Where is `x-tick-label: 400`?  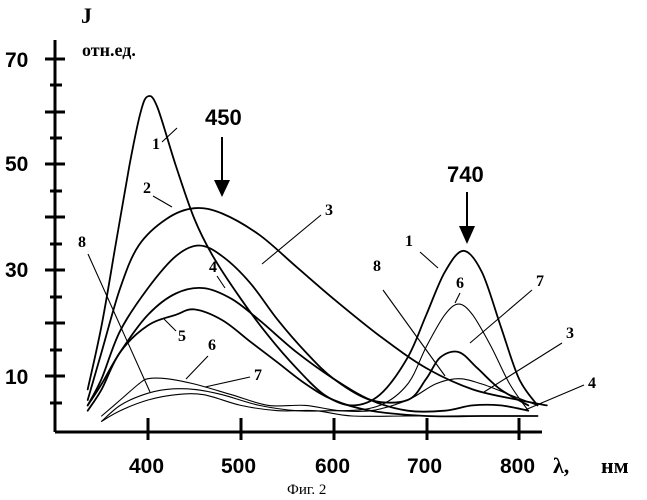 x-tick-label: 400 is located at coordinates (146, 466).